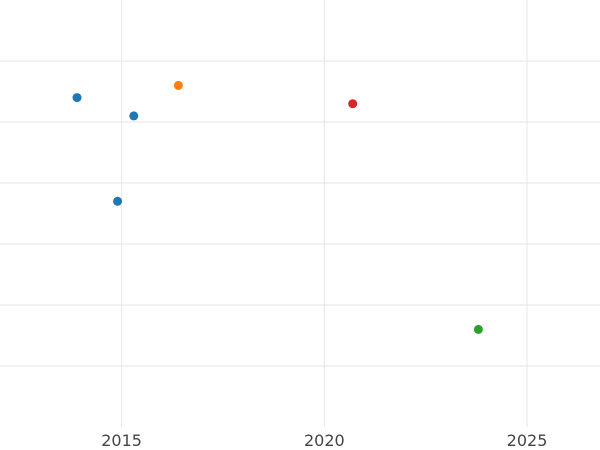 This screenshot has height=450, width=600. I want to click on x-tick-label-0: 2015, so click(121, 440).